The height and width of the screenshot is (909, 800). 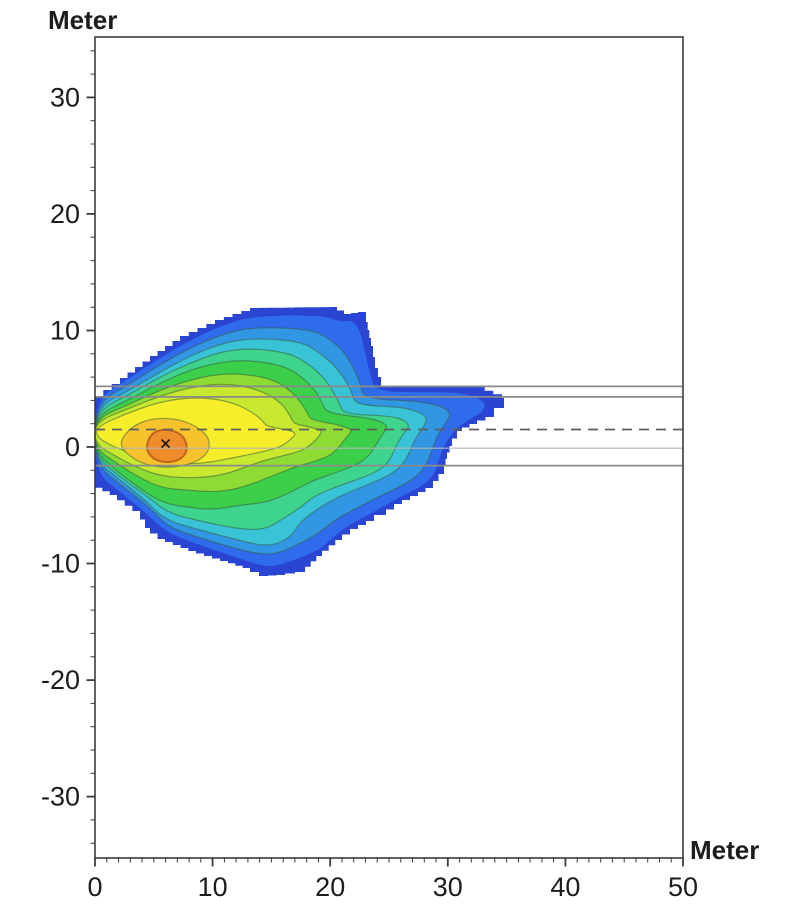 What do you see at coordinates (65, 331) in the screenshot?
I see `y-tick-label: 10` at bounding box center [65, 331].